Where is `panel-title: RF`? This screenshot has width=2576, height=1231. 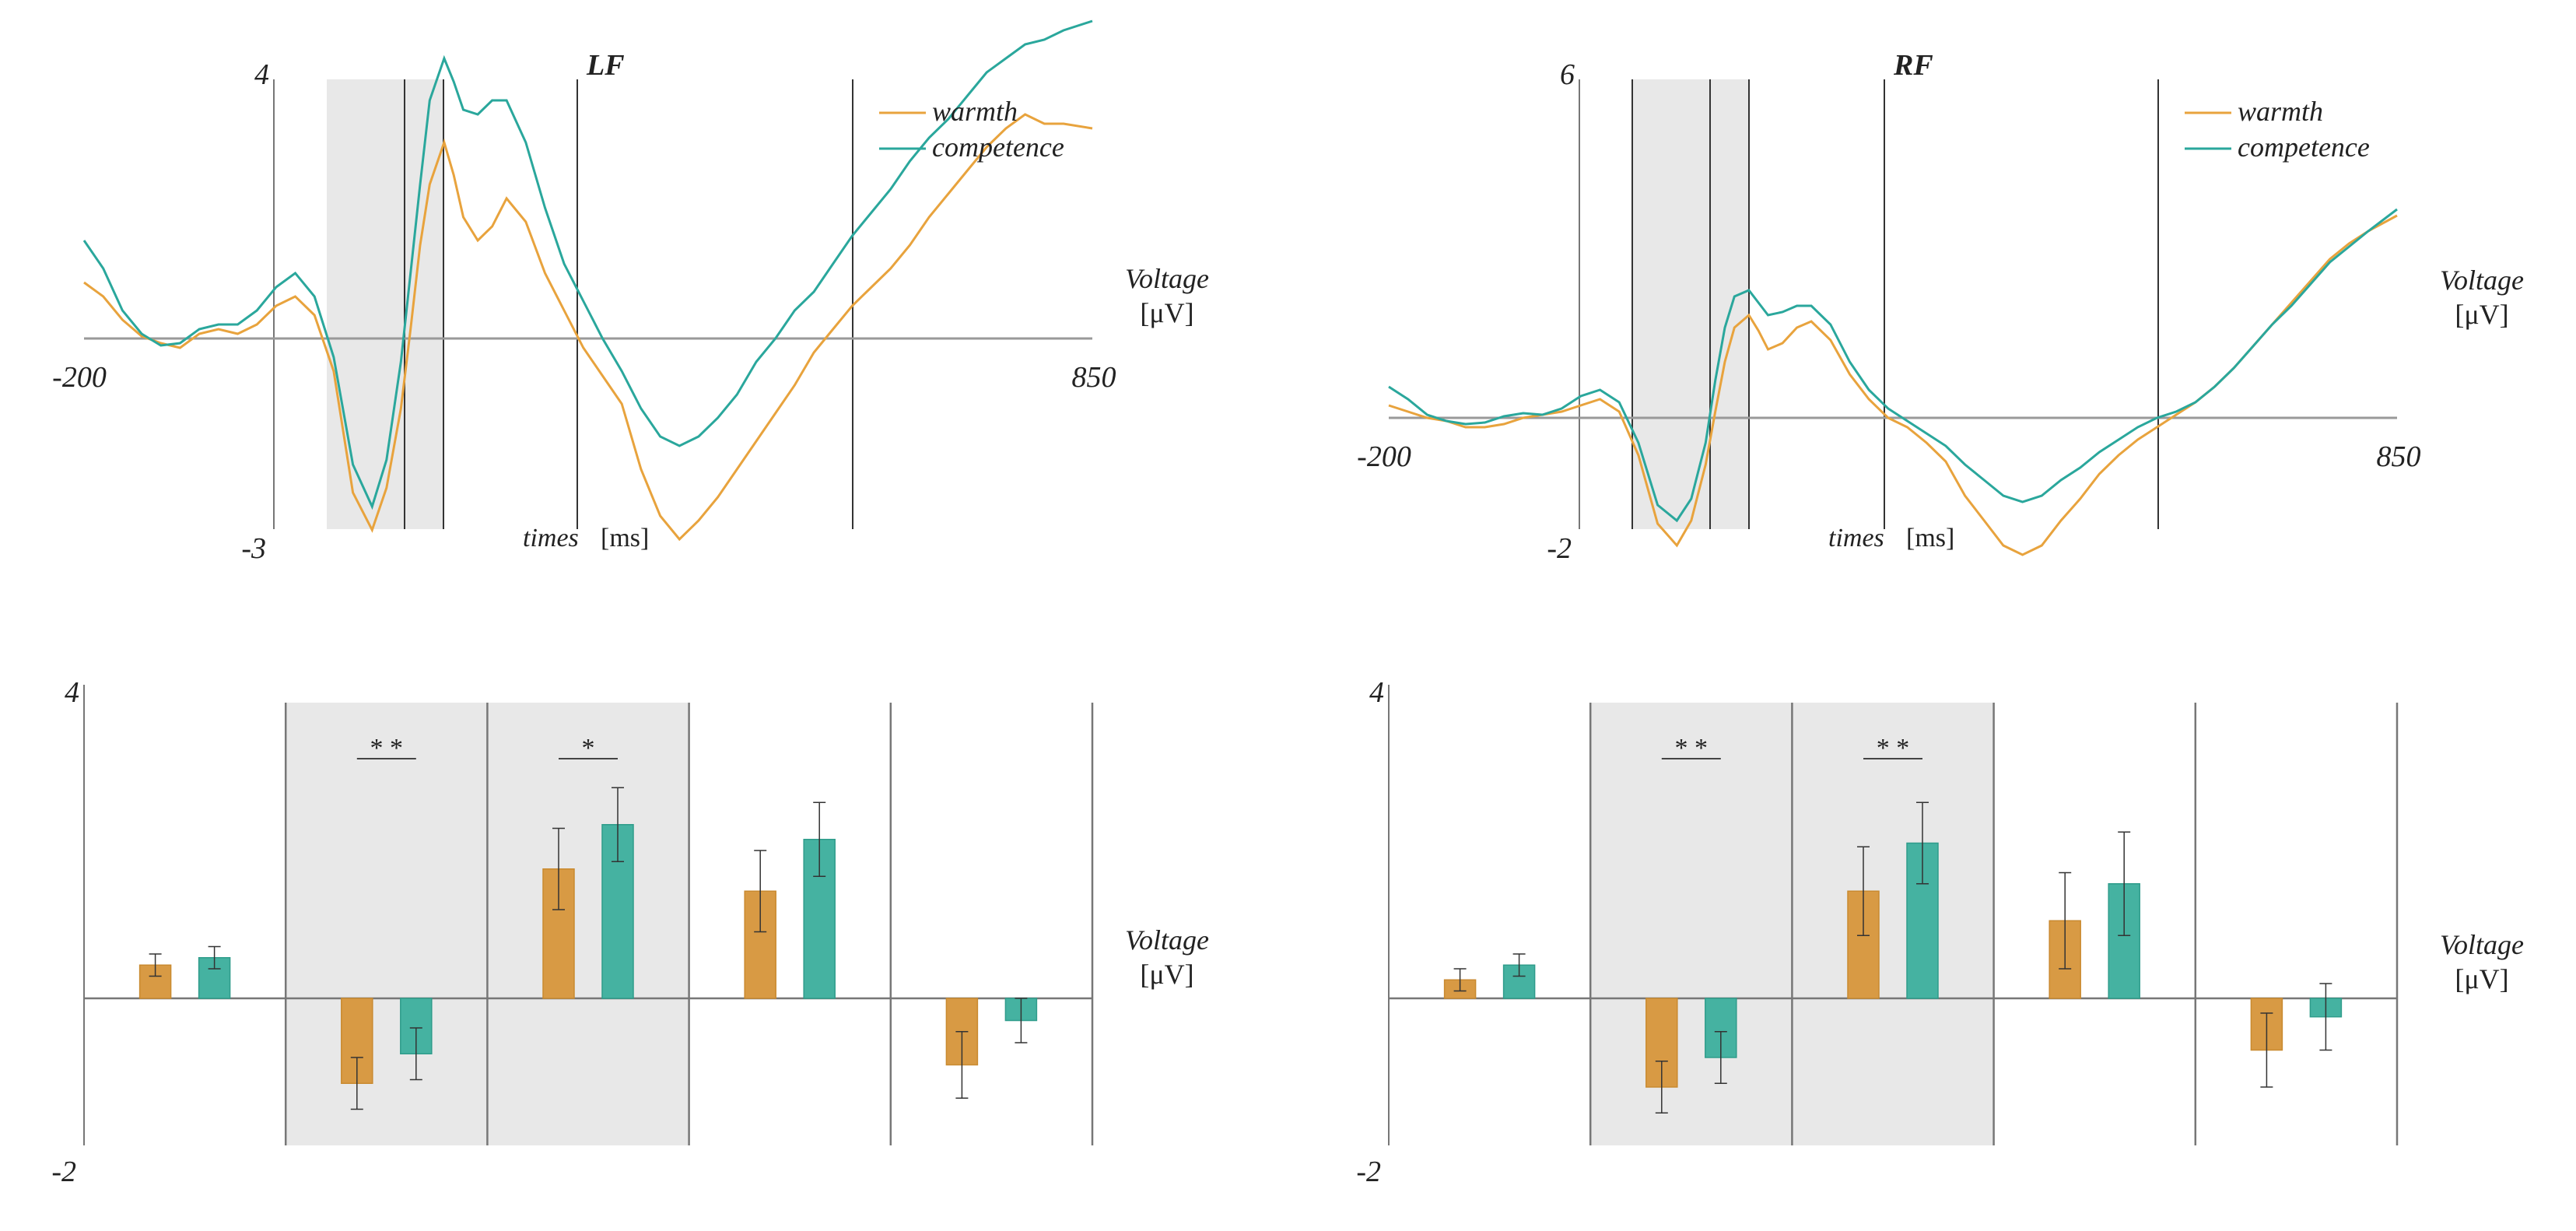 panel-title: RF is located at coordinates (1913, 65).